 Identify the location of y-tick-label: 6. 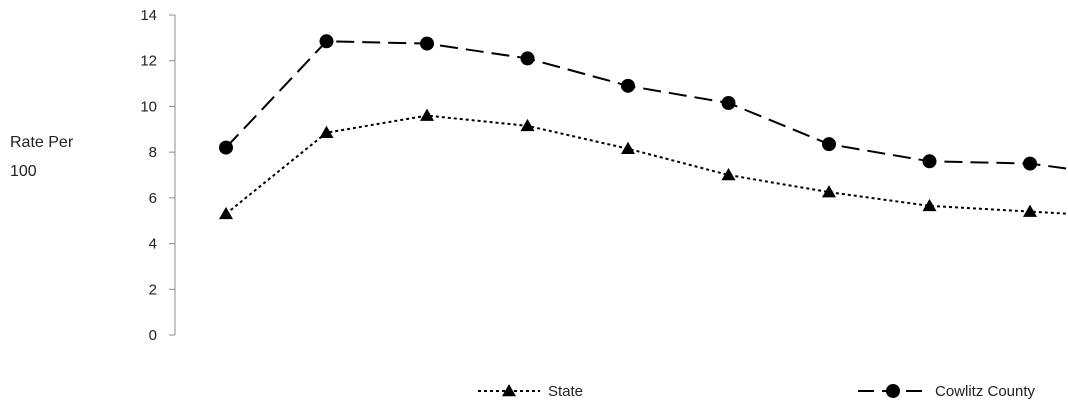
(153, 198).